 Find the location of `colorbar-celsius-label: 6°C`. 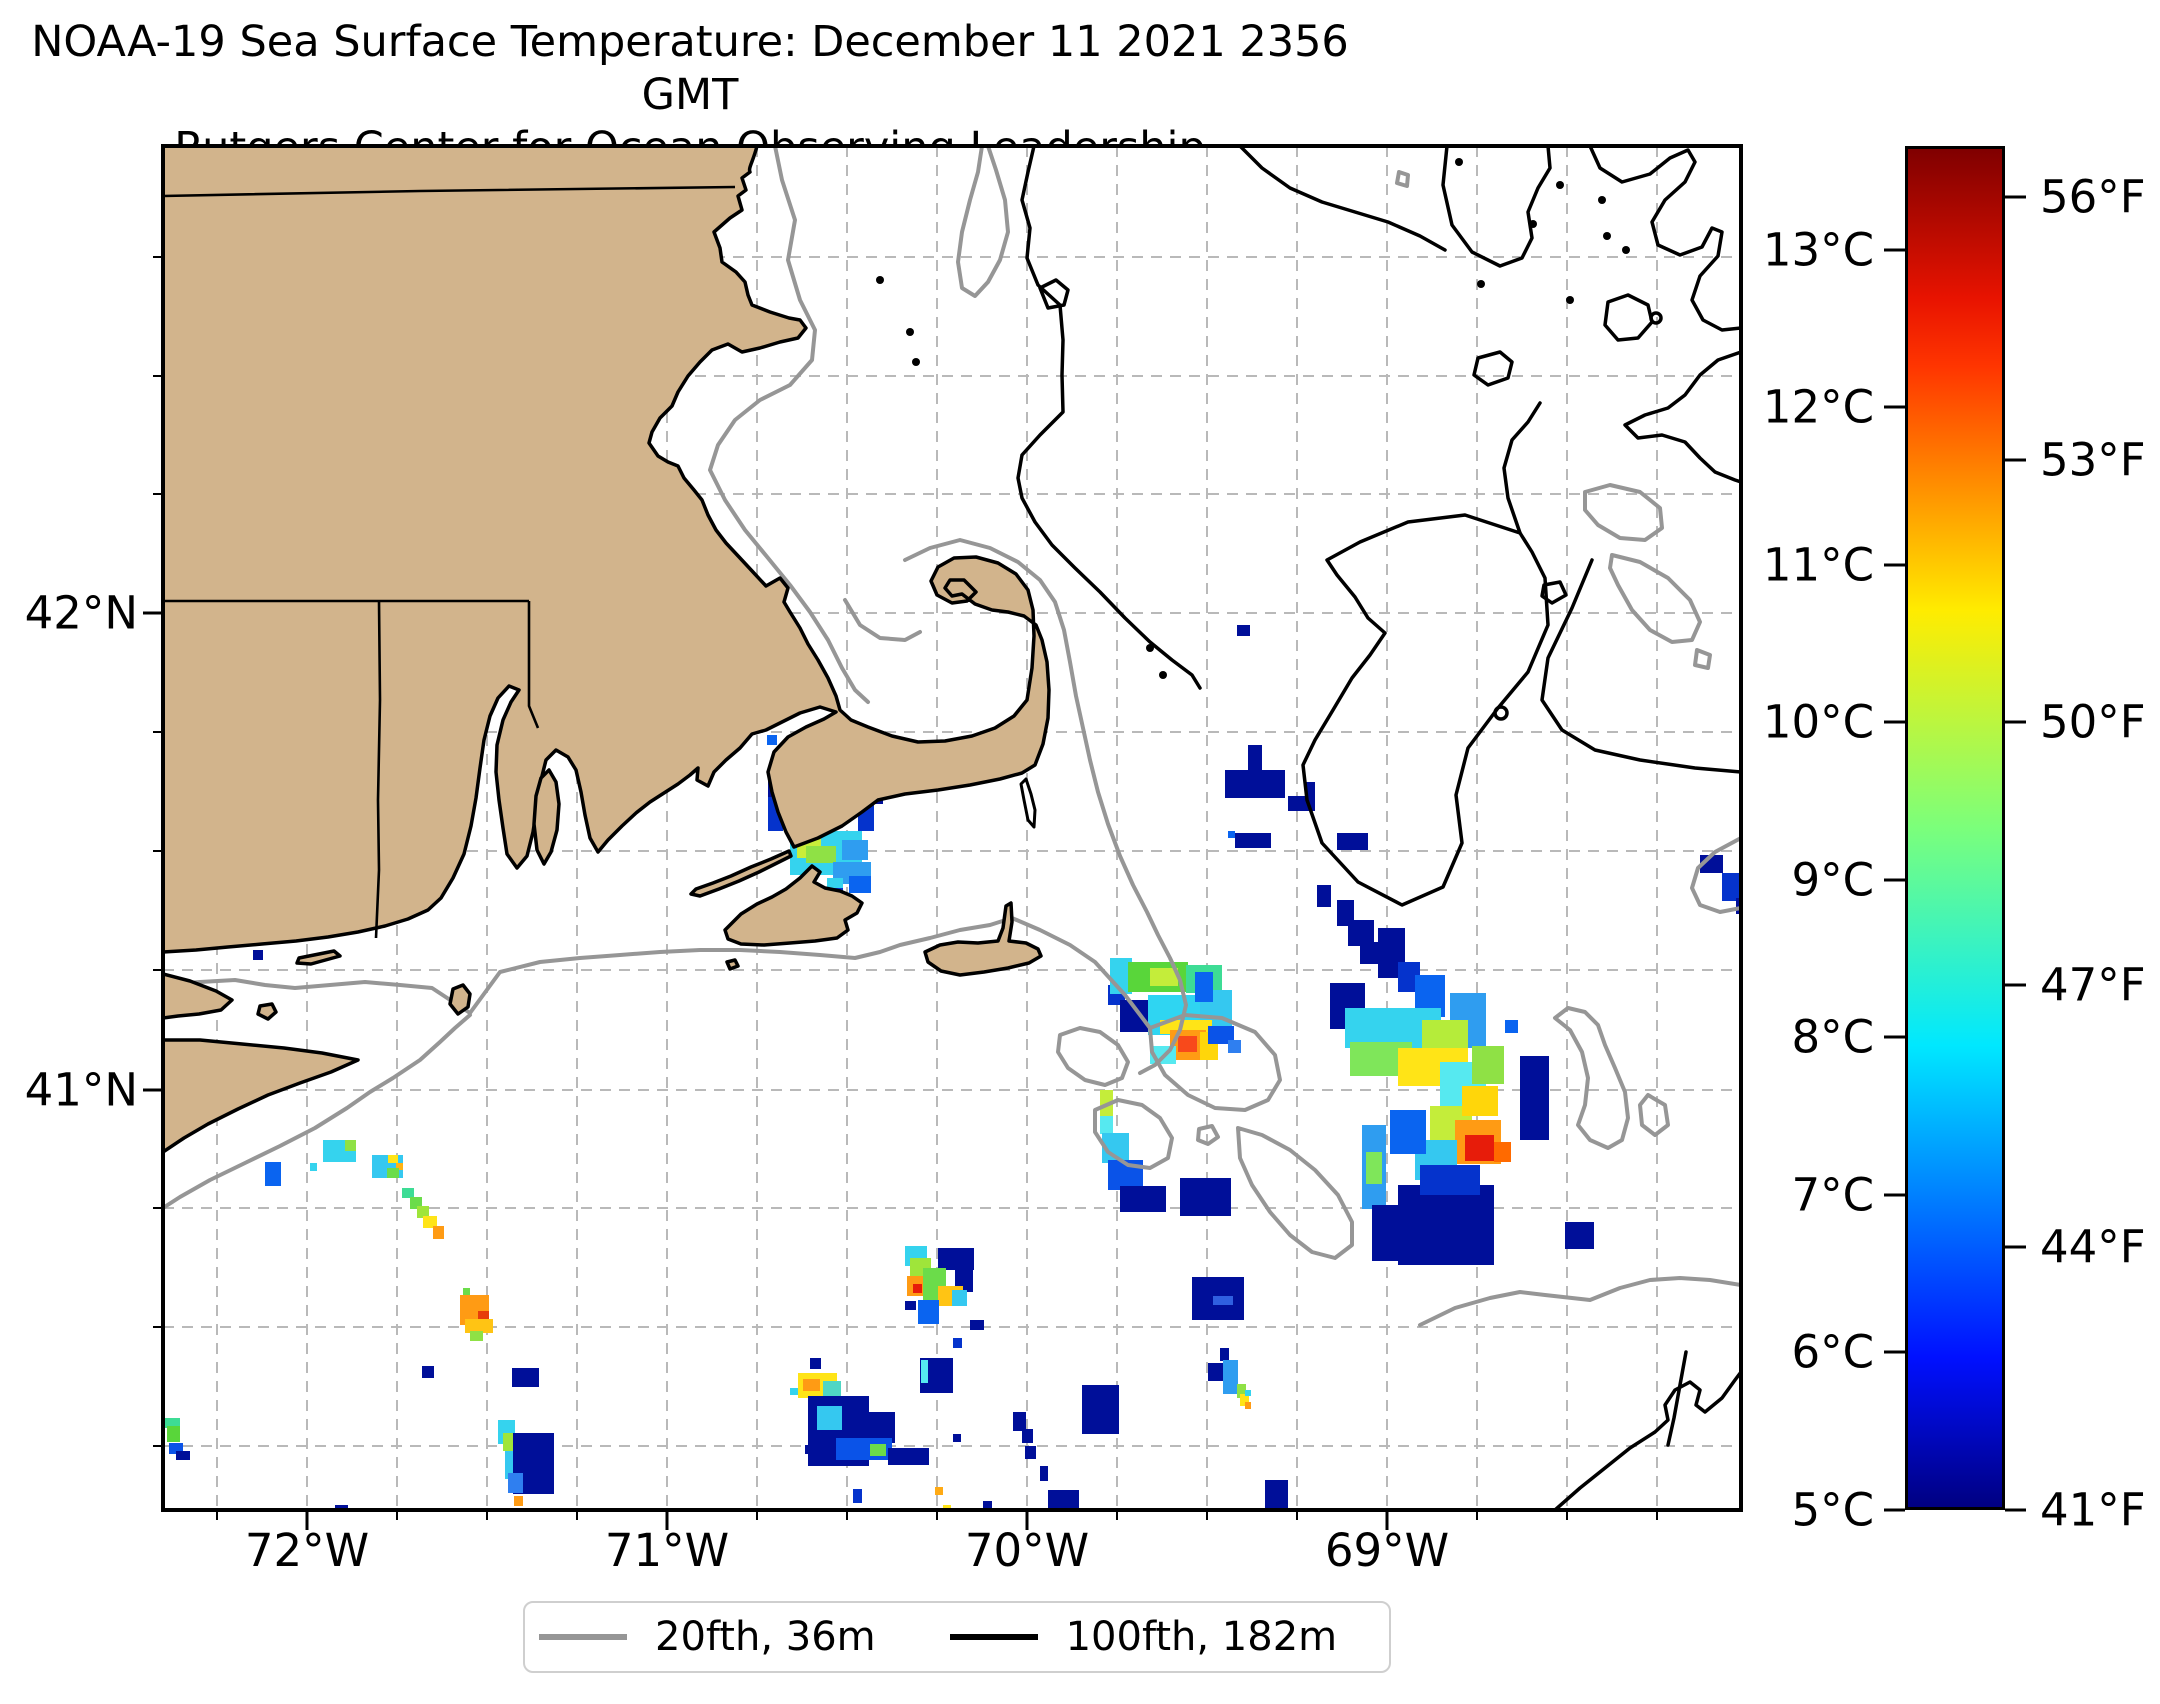

colorbar-celsius-label: 6°C is located at coordinates (1832, 1352).